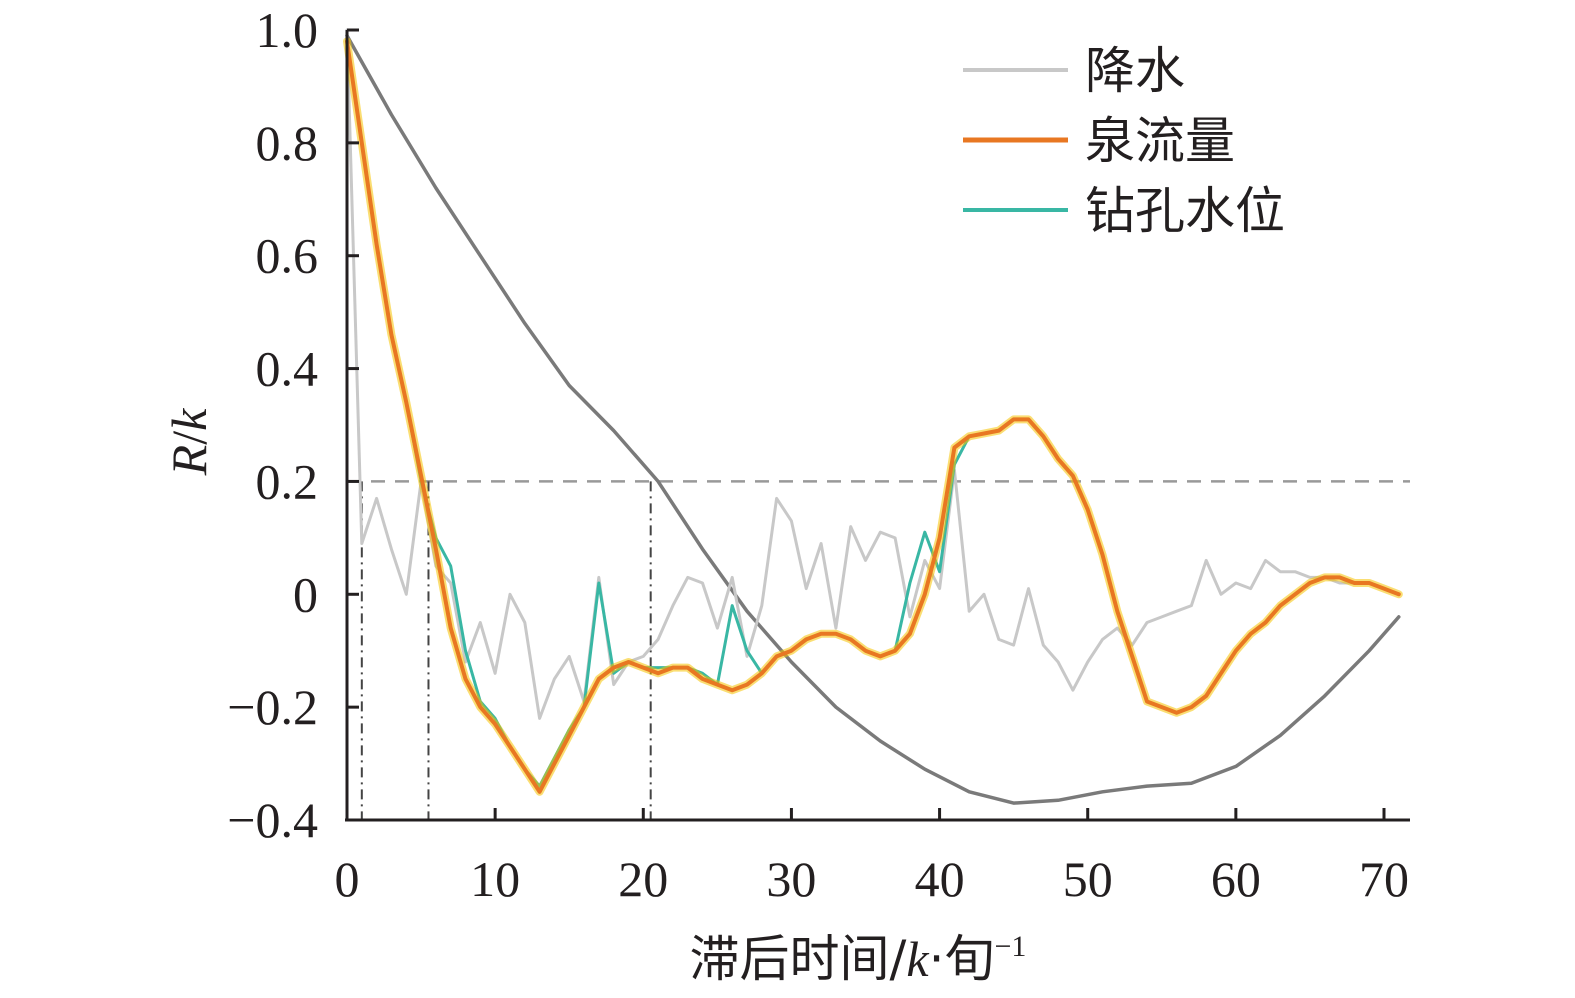 This screenshot has width=1575, height=998. Describe the element at coordinates (272, 820) in the screenshot. I see `y-tick-label-−0.4: −0.4` at that location.